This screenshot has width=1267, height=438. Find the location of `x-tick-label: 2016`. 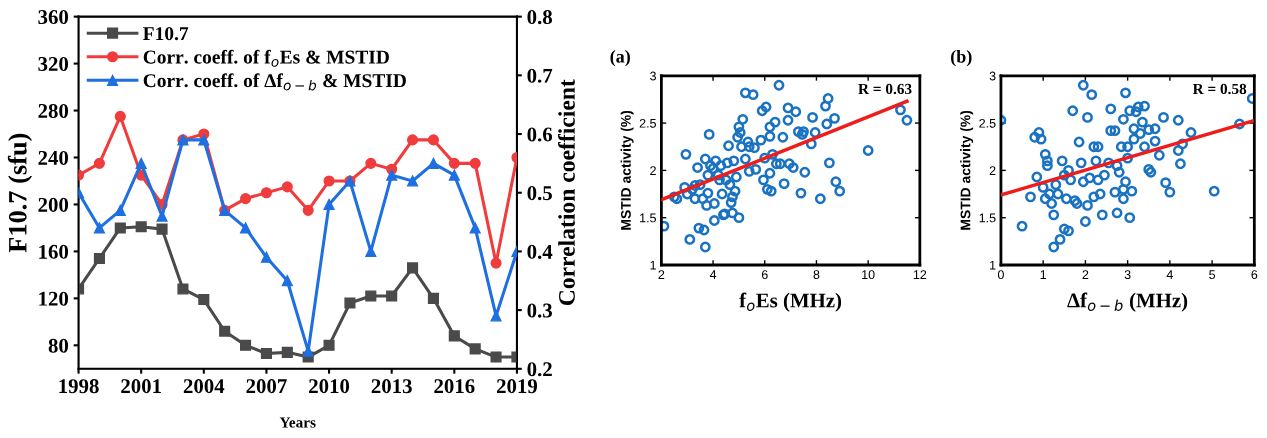

x-tick-label: 2016 is located at coordinates (454, 386).